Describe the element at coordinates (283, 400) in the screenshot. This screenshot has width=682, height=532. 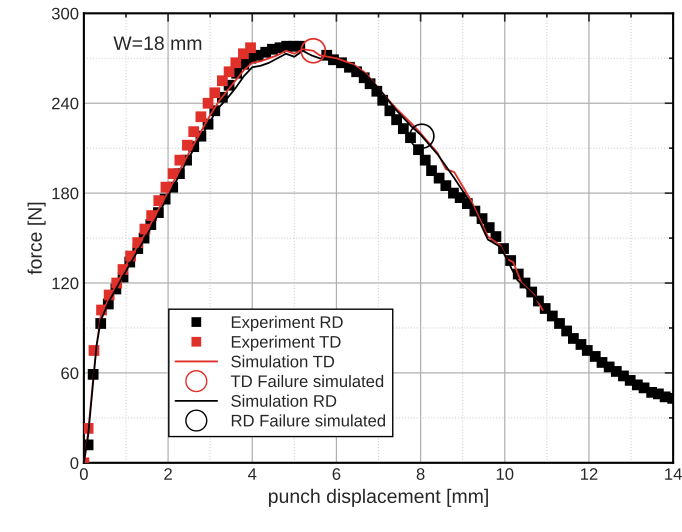
I see `legend-label: Simulation RD` at that location.